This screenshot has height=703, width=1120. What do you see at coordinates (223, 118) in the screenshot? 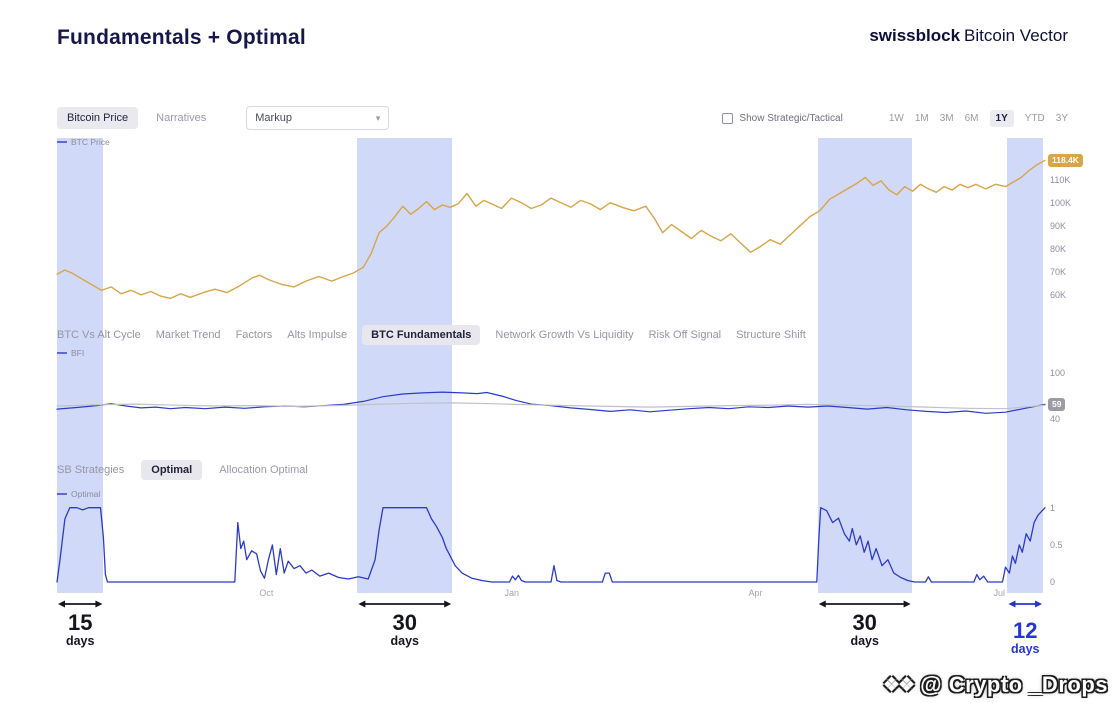
I see `toolbar-left: Bitcoin Price Narratives Markup ▾` at bounding box center [223, 118].